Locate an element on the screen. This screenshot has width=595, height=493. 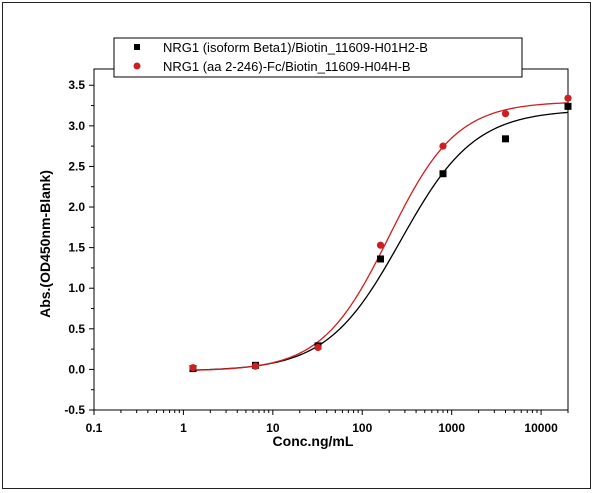
x-tick-label: 10000 is located at coordinates (541, 428).